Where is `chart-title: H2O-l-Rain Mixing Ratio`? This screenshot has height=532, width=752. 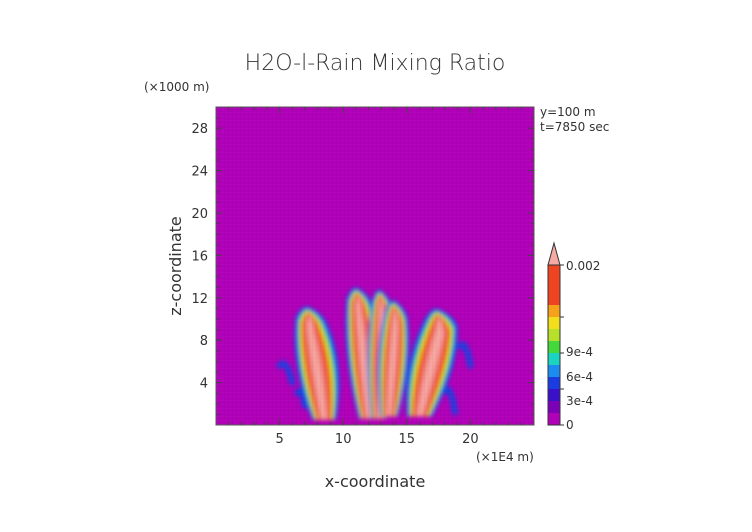
chart-title: H2O-l-Rain Mixing Ratio is located at coordinates (375, 63).